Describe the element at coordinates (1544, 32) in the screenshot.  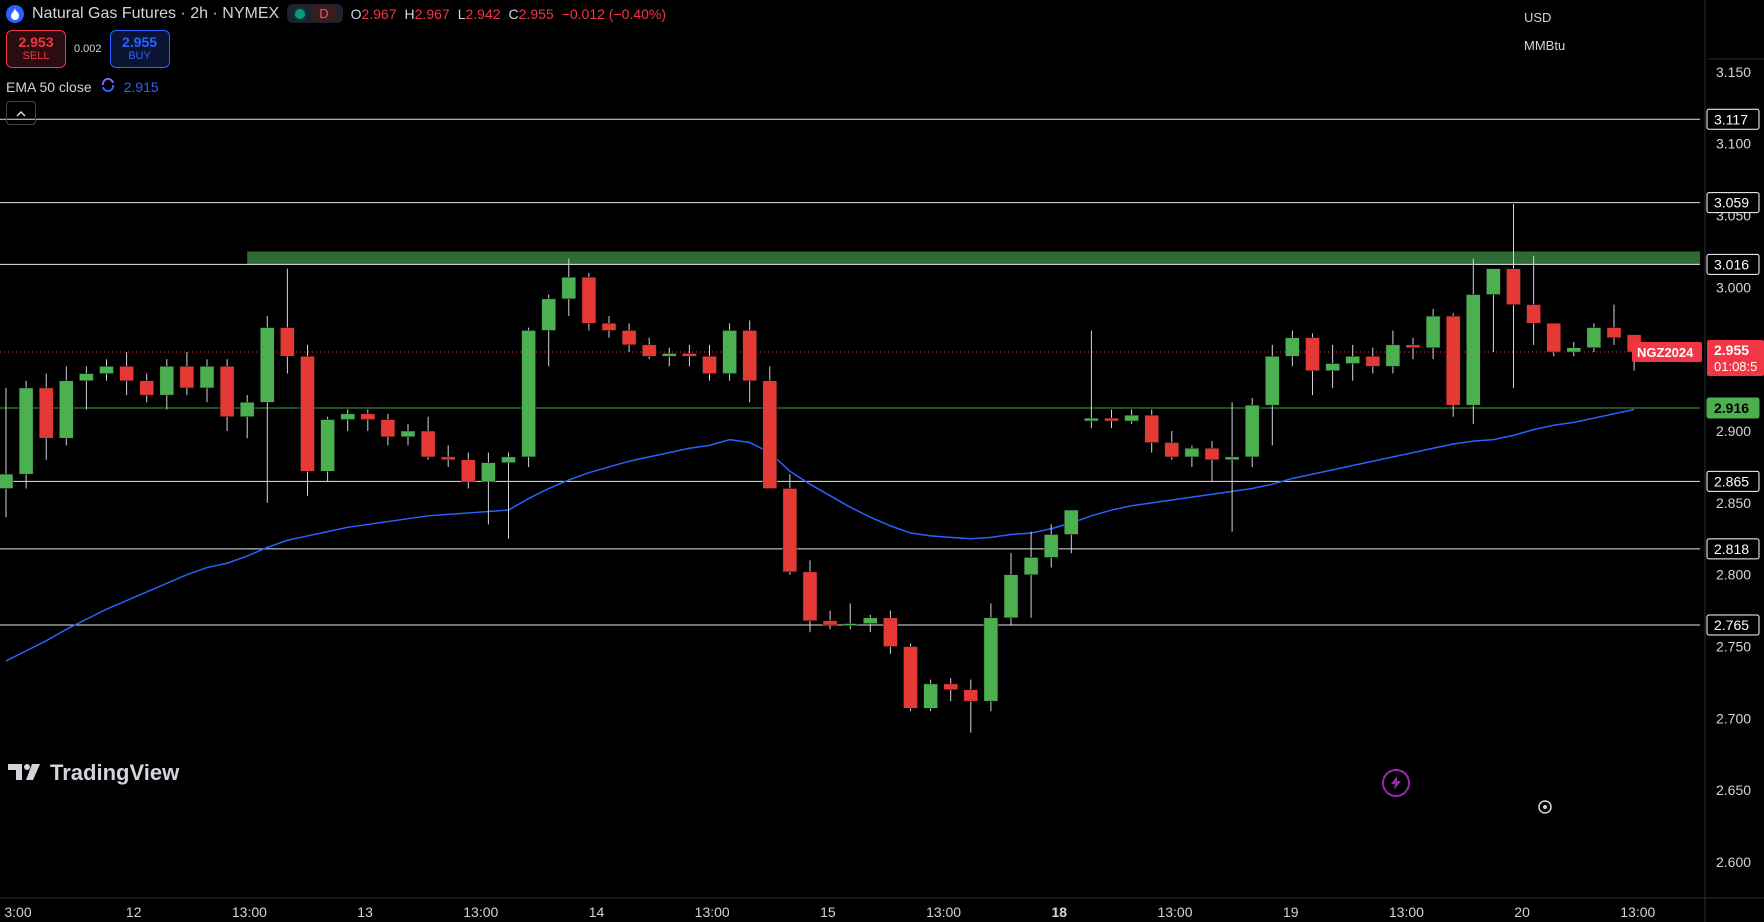
I see `currency-unit: USD MMBtu` at that location.